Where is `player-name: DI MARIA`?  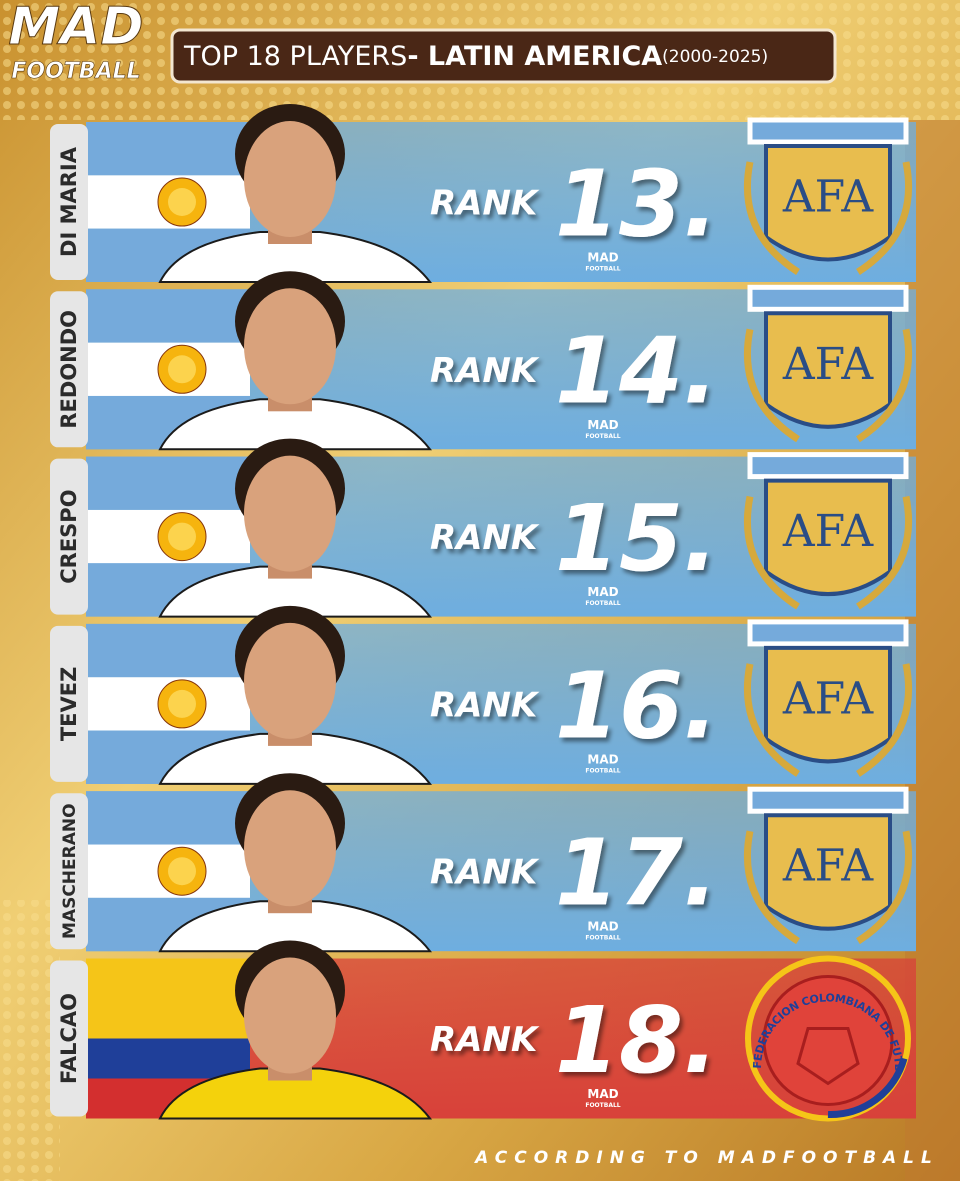 player-name: DI MARIA is located at coordinates (69, 201).